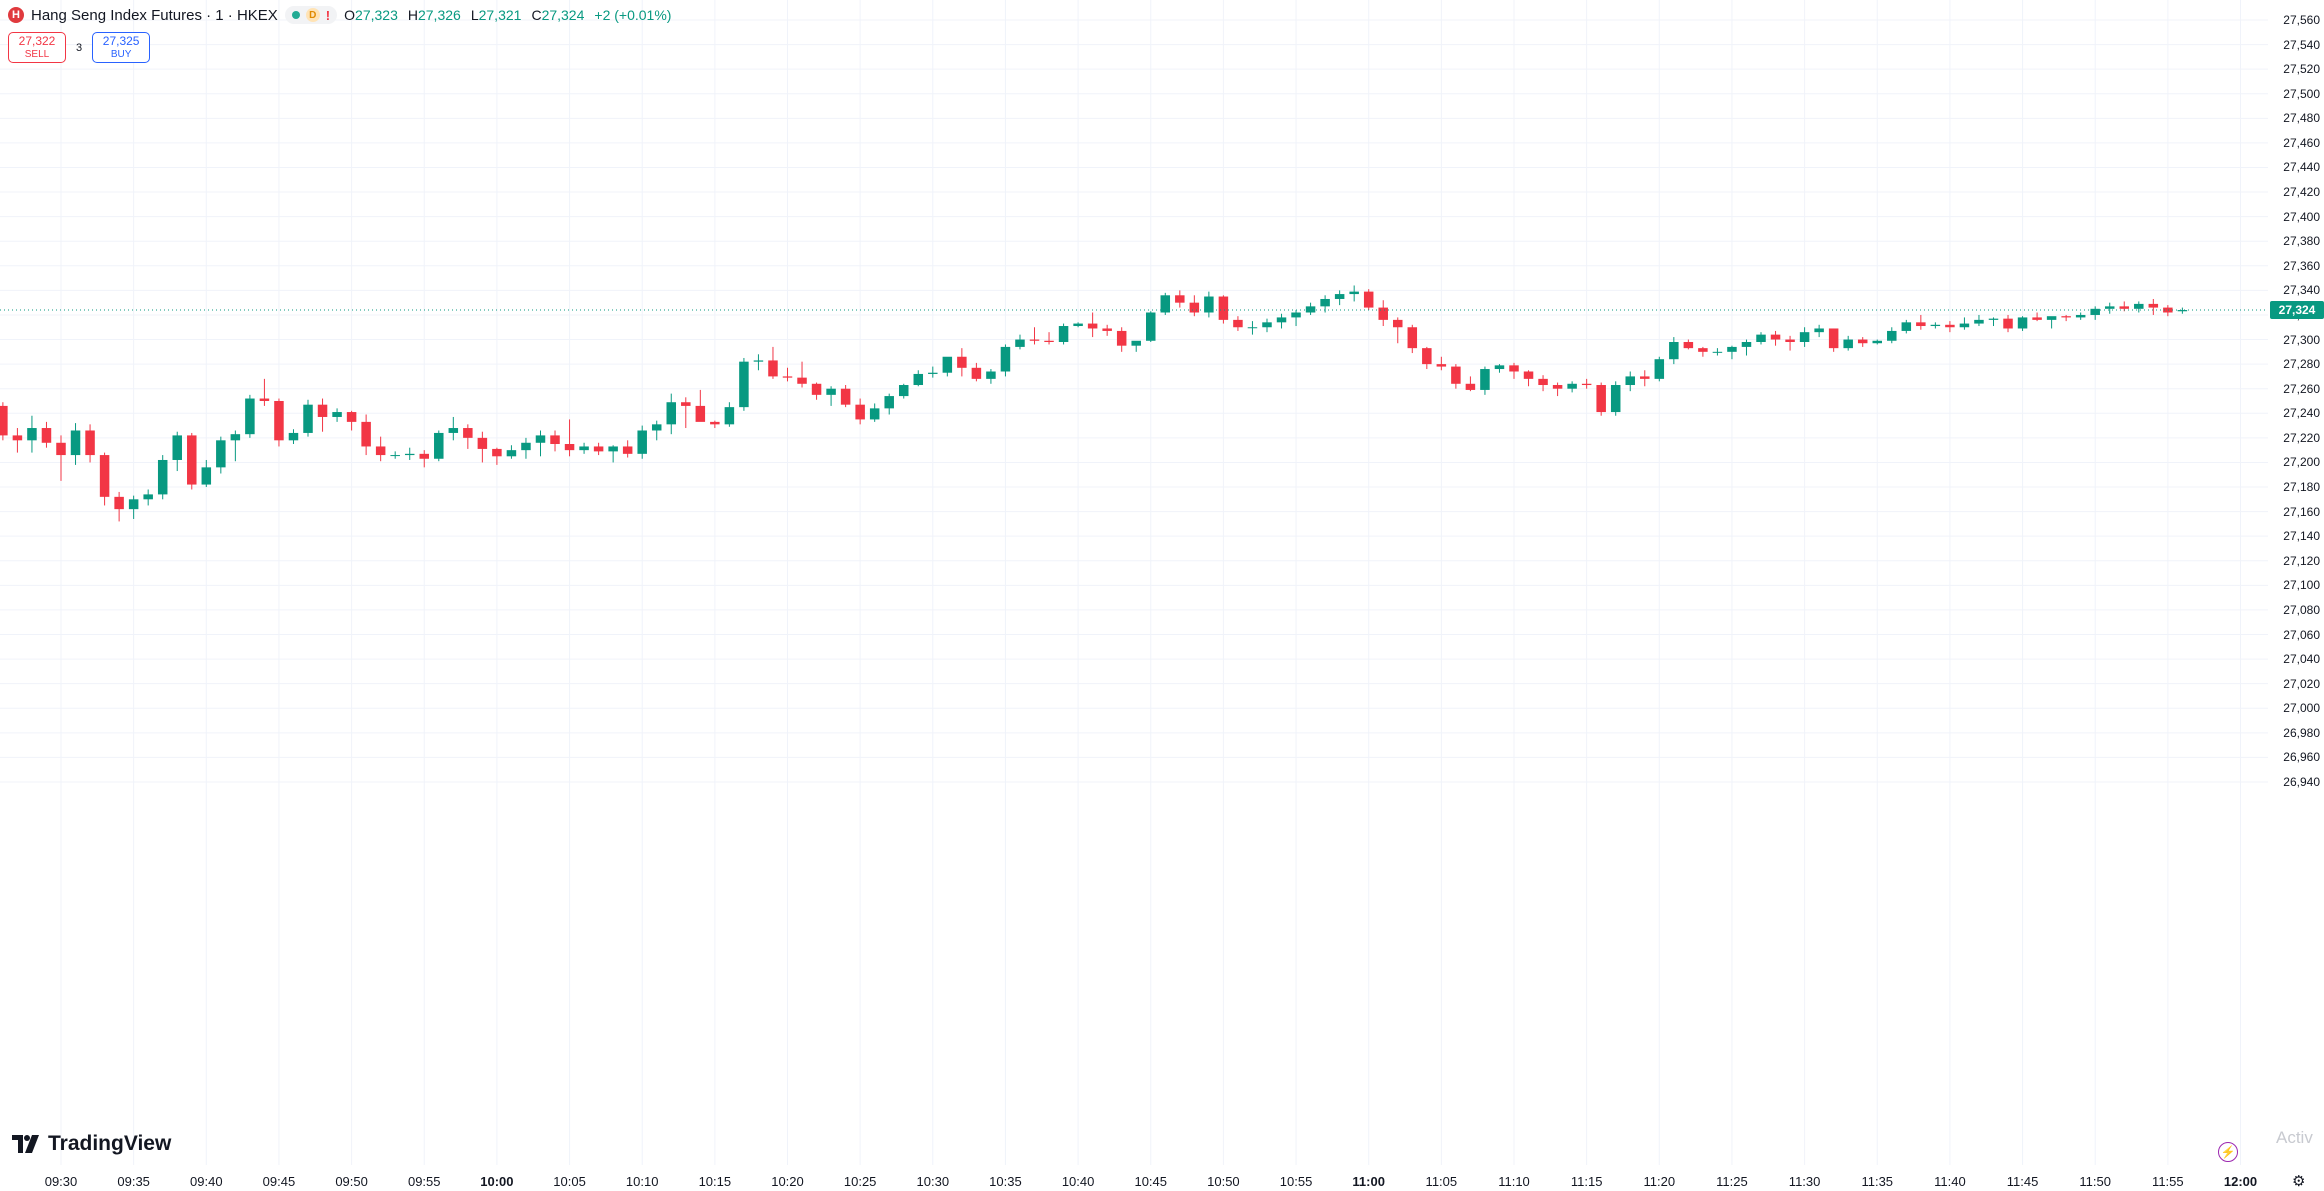 Image resolution: width=2324 pixels, height=1191 pixels. I want to click on price-tick-label: 27,140, so click(2301, 536).